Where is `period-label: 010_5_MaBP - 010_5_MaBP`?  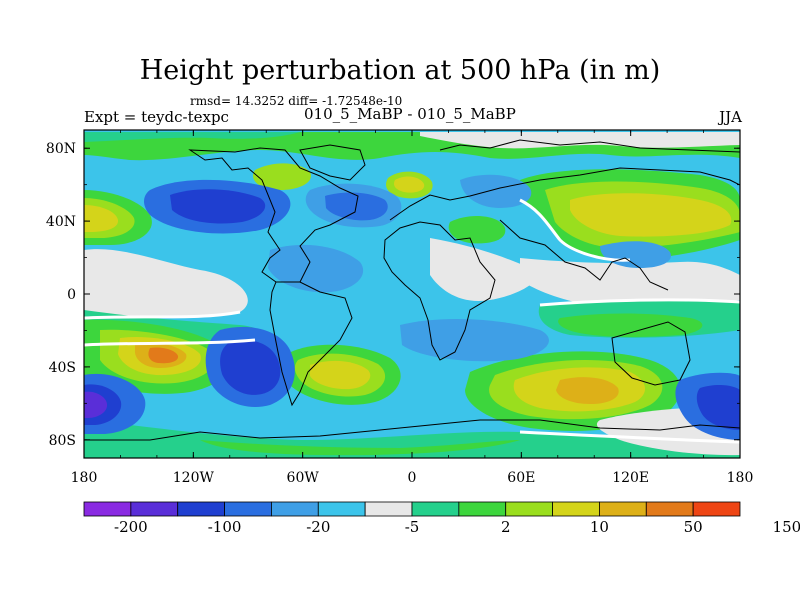 period-label: 010_5_MaBP - 010_5_MaBP is located at coordinates (410, 114).